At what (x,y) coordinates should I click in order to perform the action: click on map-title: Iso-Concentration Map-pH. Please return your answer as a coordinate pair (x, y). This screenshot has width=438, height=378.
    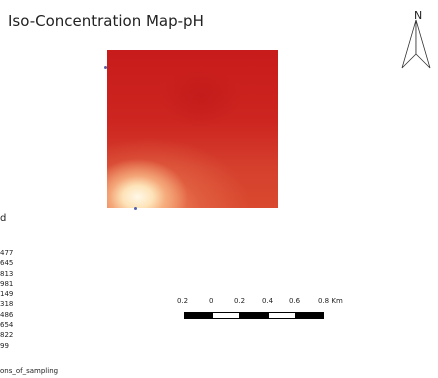
    Looking at the image, I should click on (106, 21).